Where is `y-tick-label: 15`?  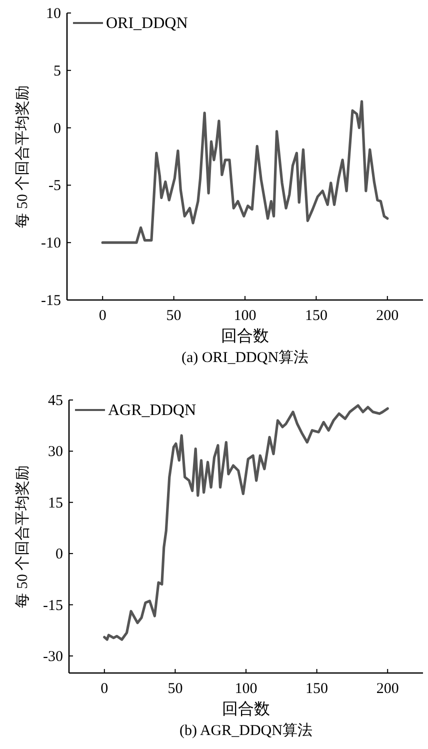
y-tick-label: 15 is located at coordinates (55, 503).